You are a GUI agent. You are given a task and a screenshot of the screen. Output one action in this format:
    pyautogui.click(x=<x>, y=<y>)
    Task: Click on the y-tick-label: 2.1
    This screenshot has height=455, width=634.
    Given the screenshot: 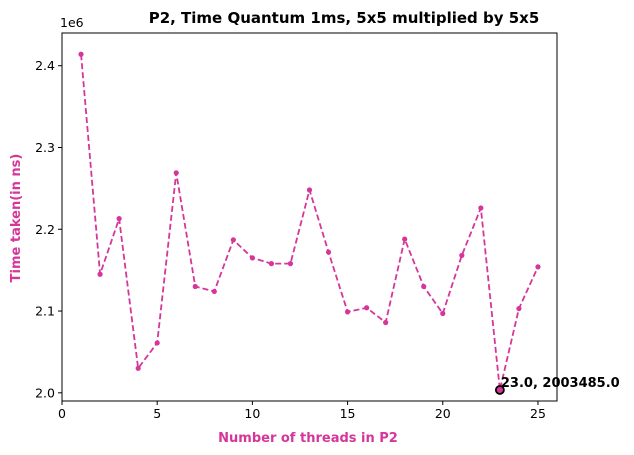 What is the action you would take?
    pyautogui.click(x=45, y=311)
    